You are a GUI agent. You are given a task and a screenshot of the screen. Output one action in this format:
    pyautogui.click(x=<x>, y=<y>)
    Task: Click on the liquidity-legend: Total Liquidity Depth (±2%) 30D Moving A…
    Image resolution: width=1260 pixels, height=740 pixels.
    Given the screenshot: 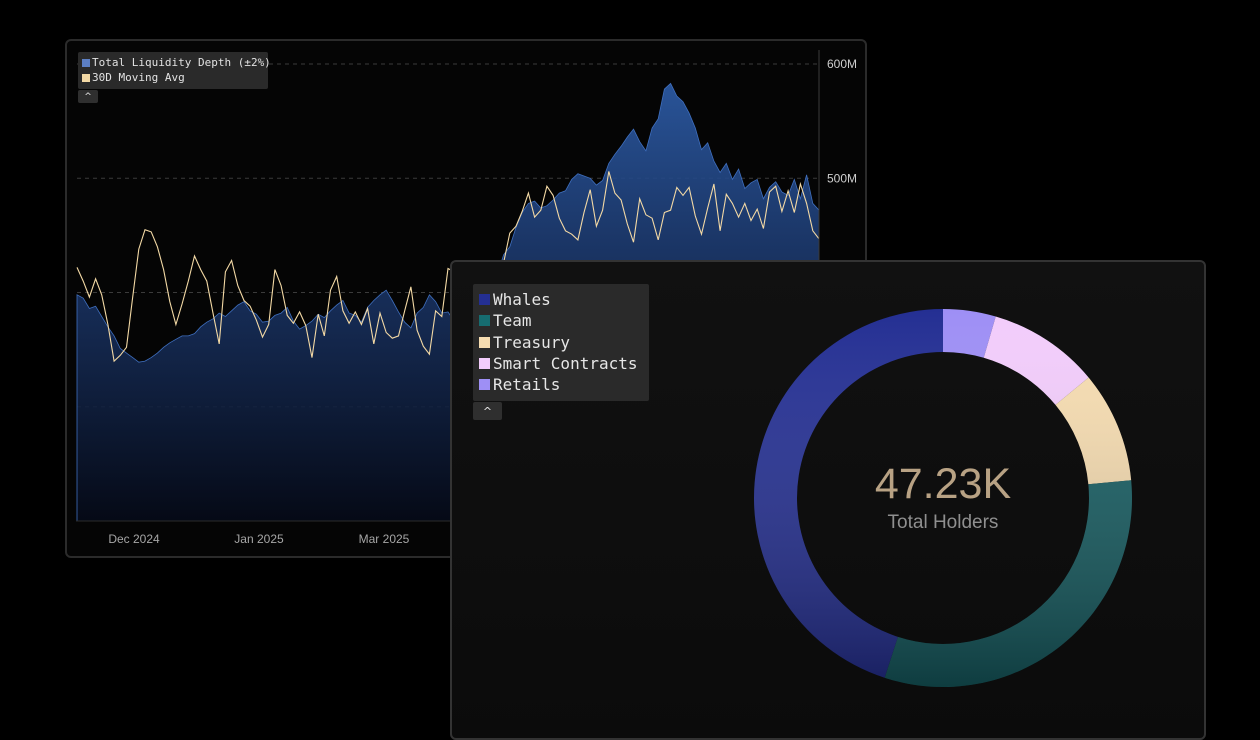 What is the action you would take?
    pyautogui.click(x=174, y=70)
    